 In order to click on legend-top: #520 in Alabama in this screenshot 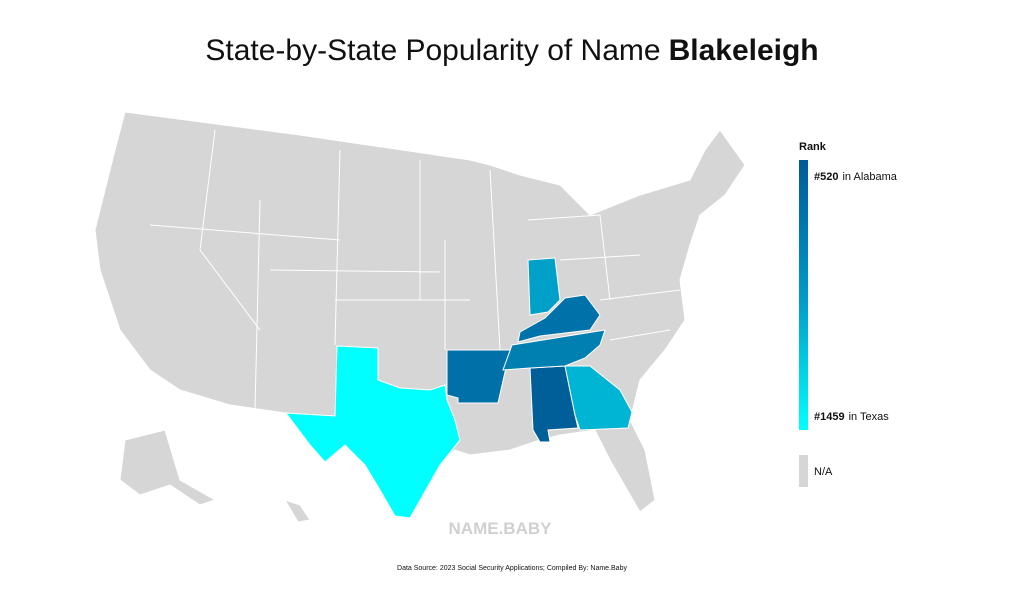, I will do `click(856, 177)`.